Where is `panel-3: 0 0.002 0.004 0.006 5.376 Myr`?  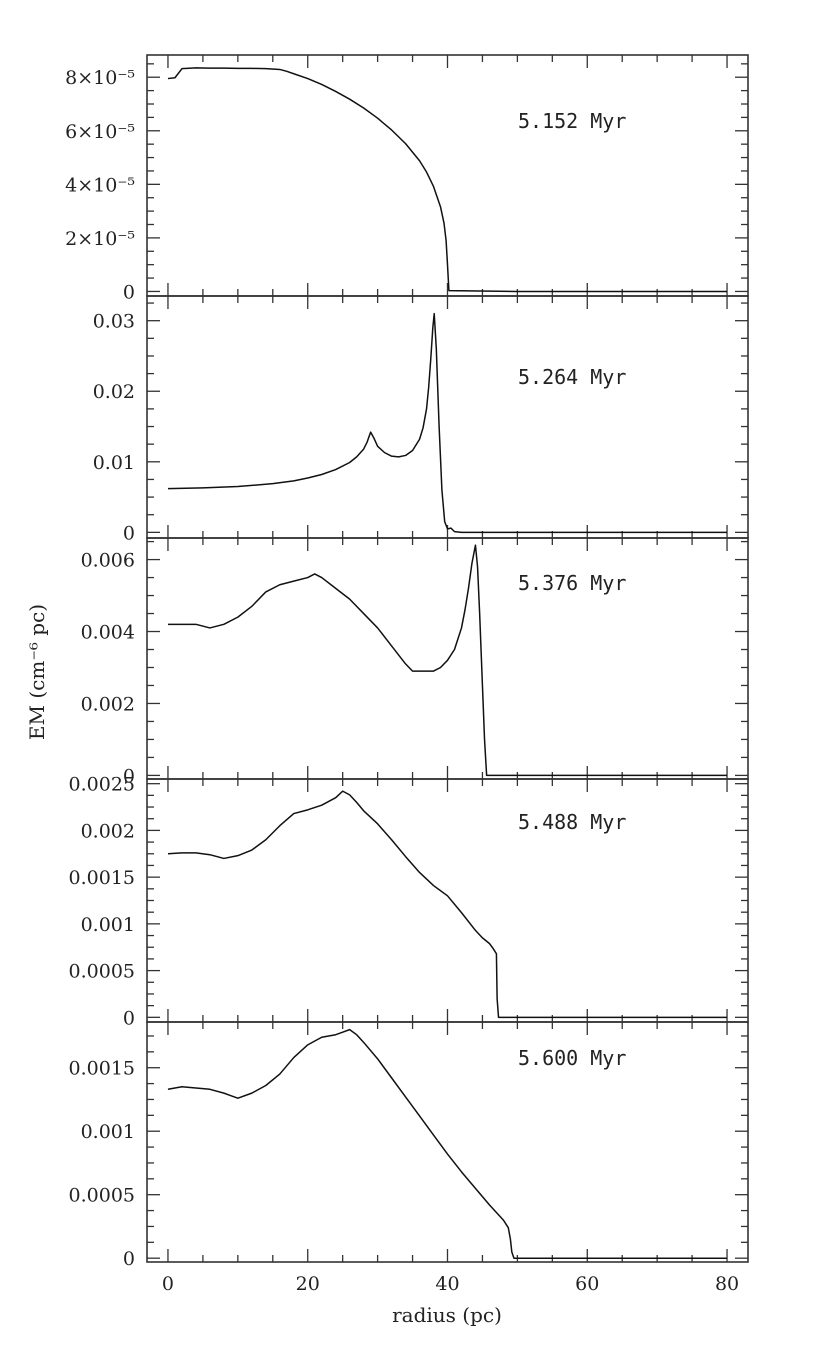 panel-3: 0 0.002 0.004 0.006 5.376 Myr is located at coordinates (415, 662).